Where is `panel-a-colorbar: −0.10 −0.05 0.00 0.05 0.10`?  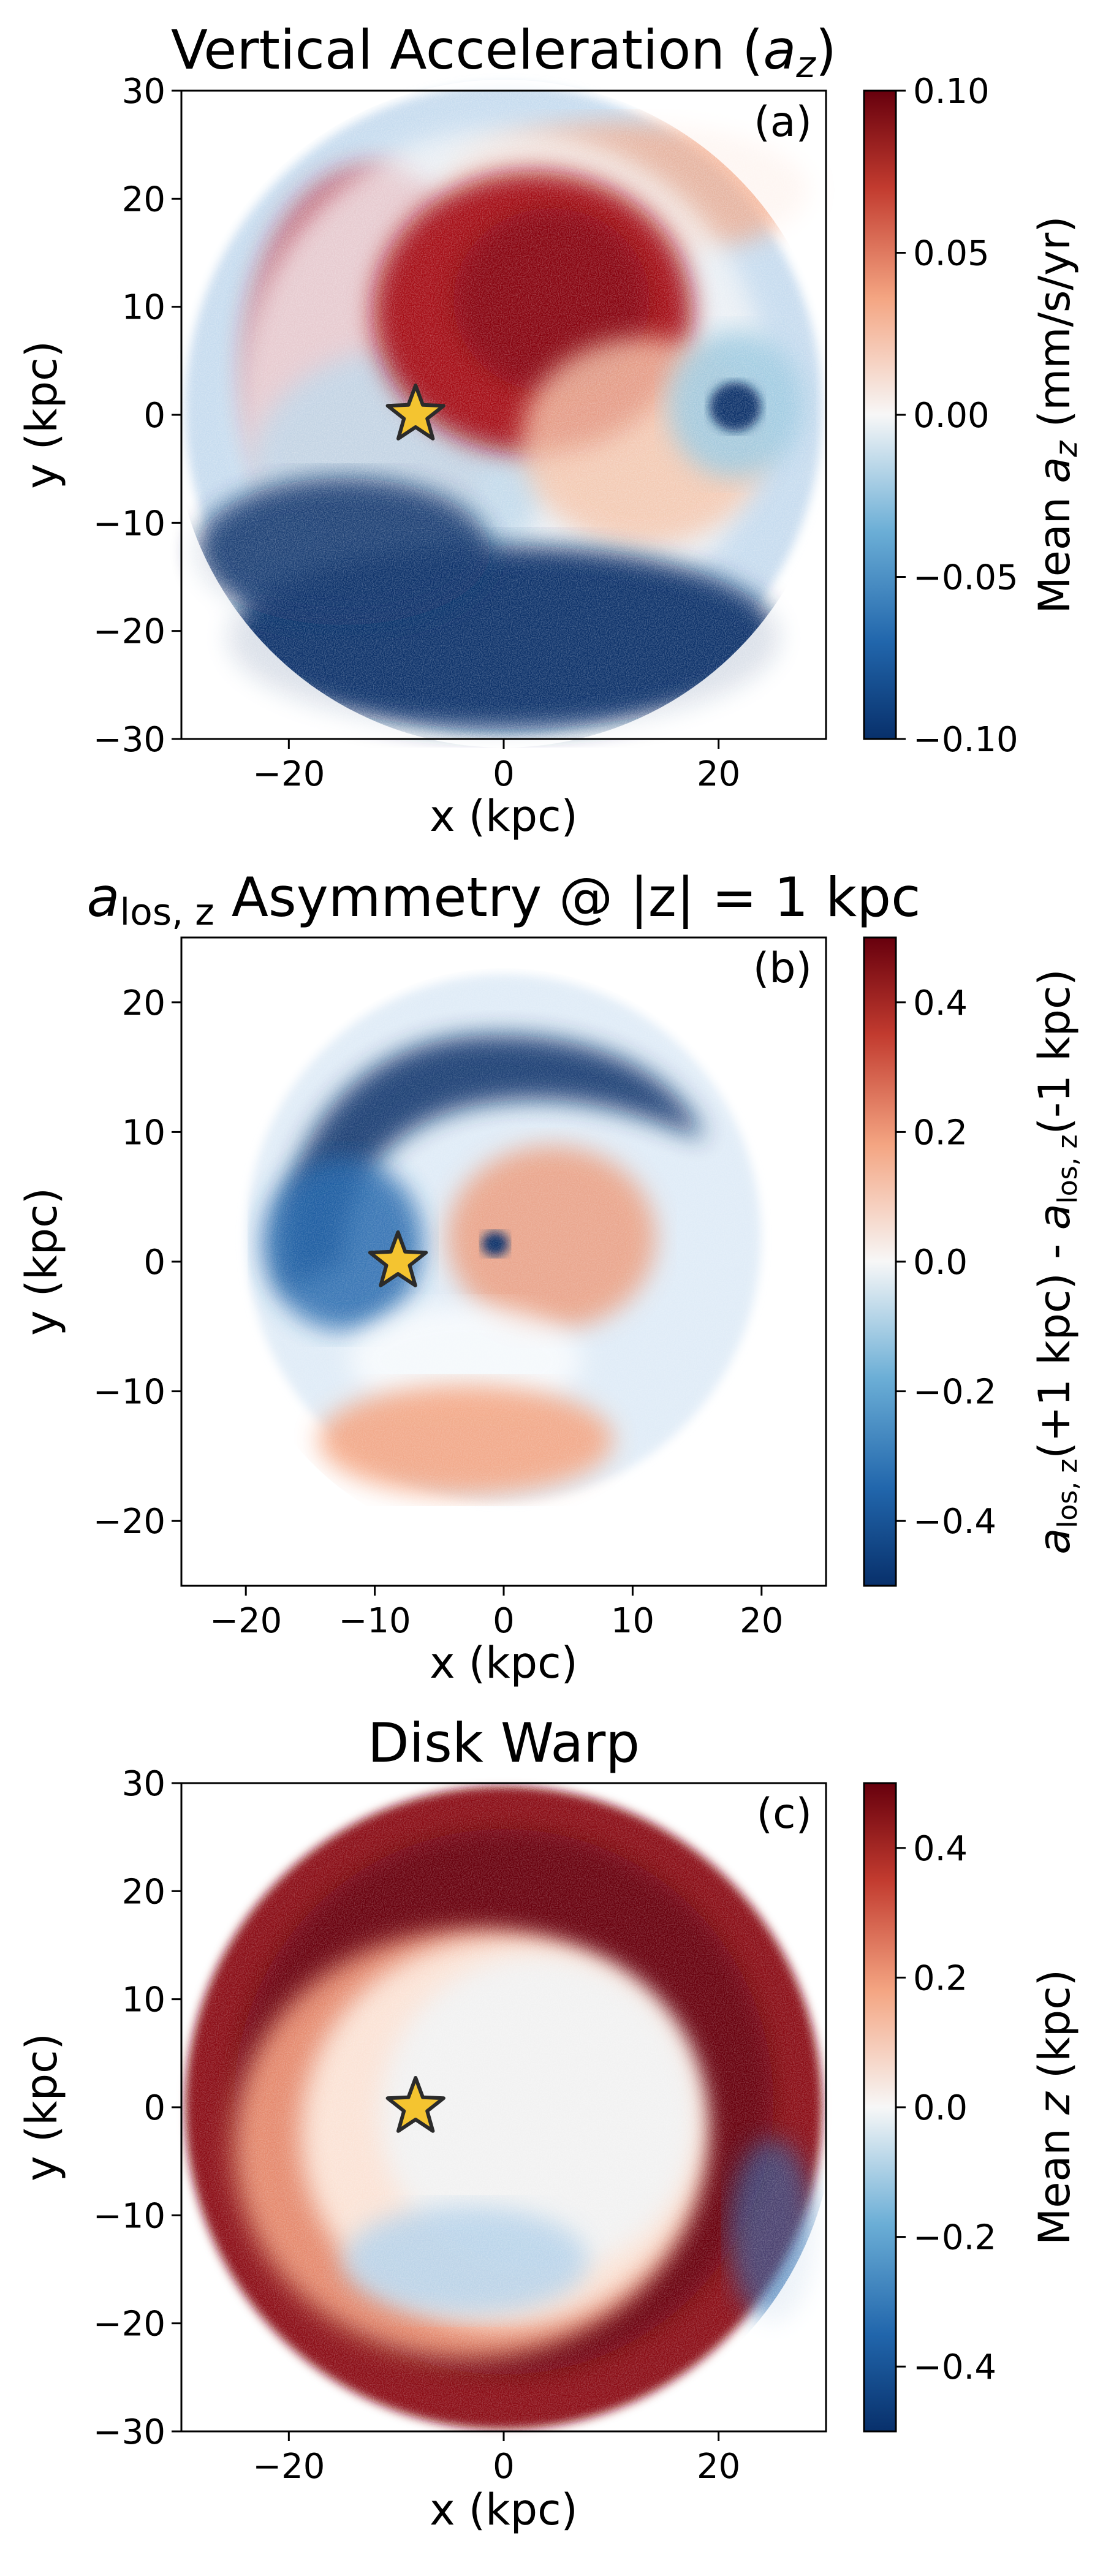 panel-a-colorbar: −0.10 −0.05 0.00 0.05 0.10 is located at coordinates (940, 416).